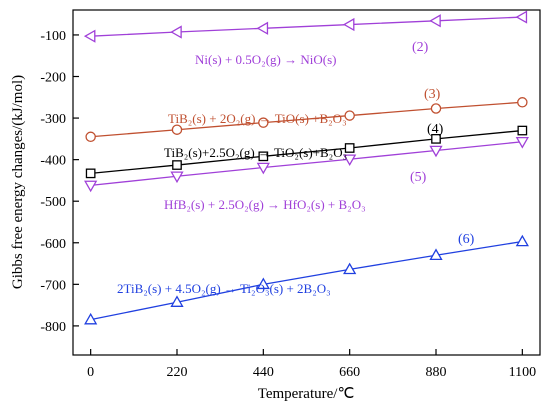 The image size is (550, 410). What do you see at coordinates (53, 36) in the screenshot?
I see `y-tick-label: -100` at bounding box center [53, 36].